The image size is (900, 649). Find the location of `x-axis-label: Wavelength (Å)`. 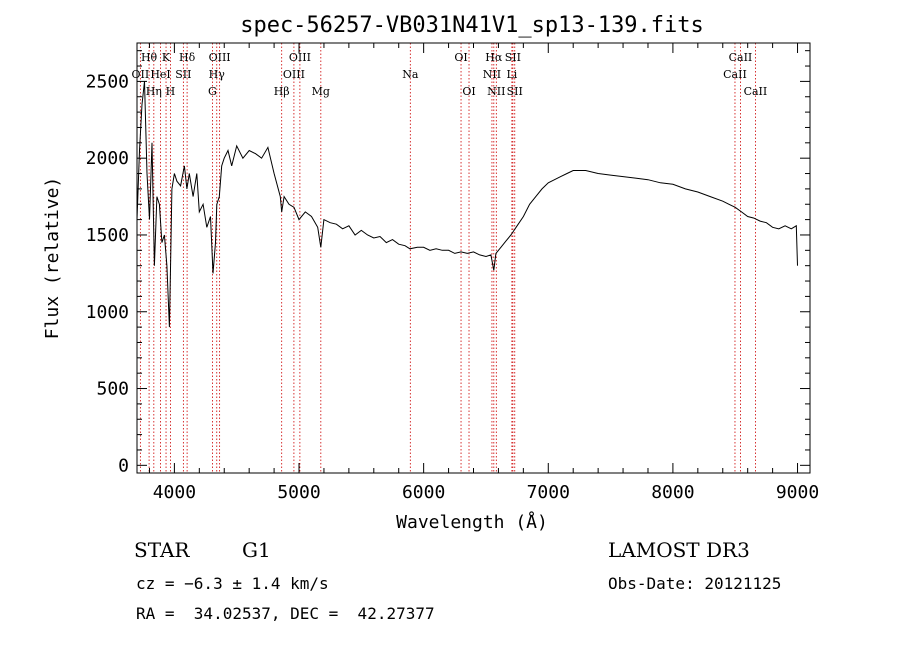

x-axis-label: Wavelength (Å) is located at coordinates (472, 522).